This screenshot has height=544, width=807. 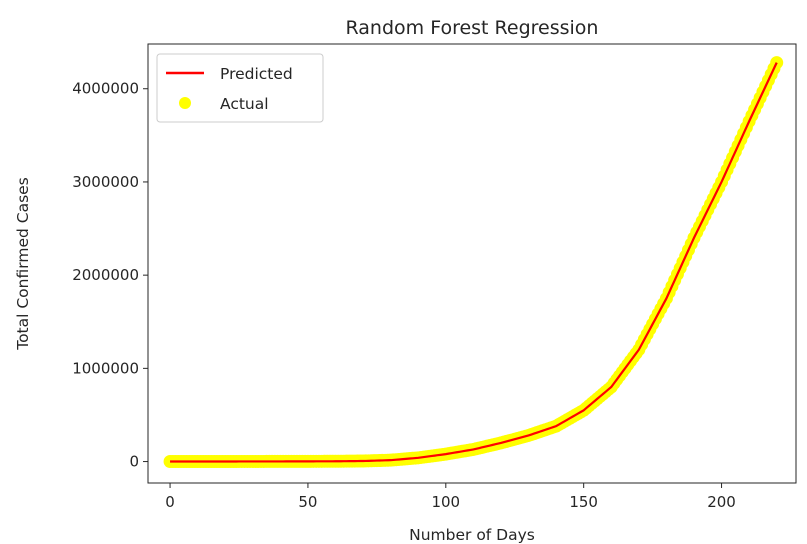 What do you see at coordinates (445, 502) in the screenshot?
I see `x-tick-label: 100` at bounding box center [445, 502].